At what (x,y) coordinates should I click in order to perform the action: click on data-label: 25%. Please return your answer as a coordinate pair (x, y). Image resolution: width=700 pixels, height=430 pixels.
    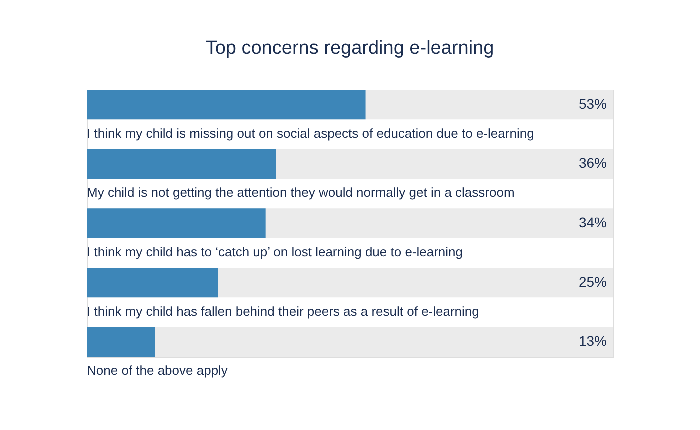
    Looking at the image, I should click on (592, 282).